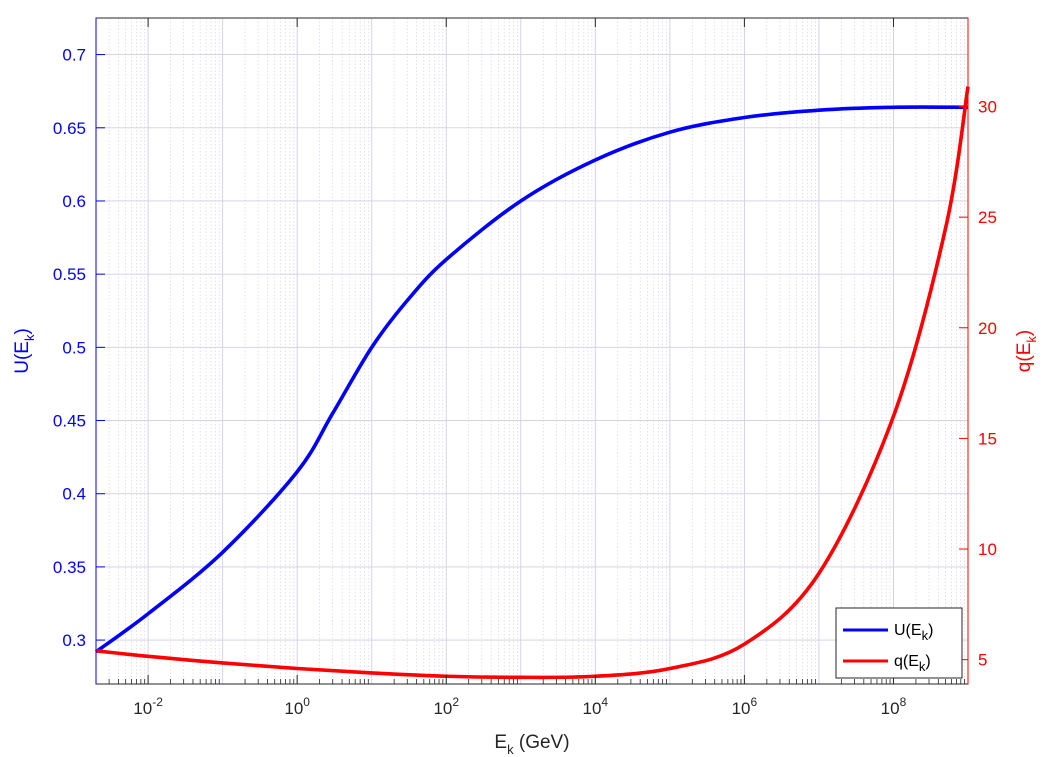 The image size is (1056, 757). What do you see at coordinates (982, 660) in the screenshot?
I see `right-tick-label: 5` at bounding box center [982, 660].